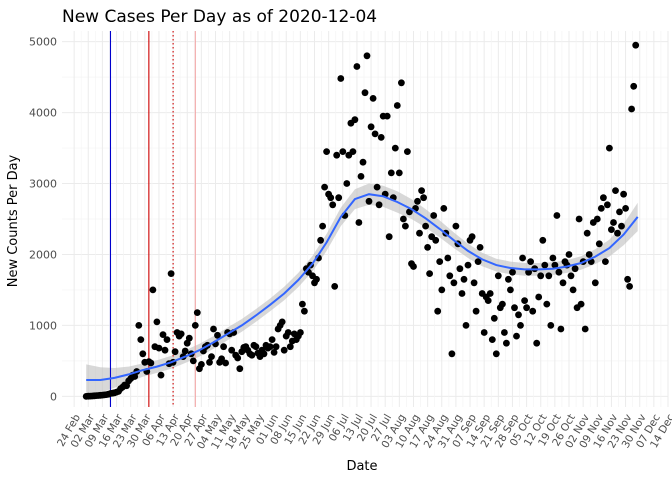 This screenshot has width=672, height=480. I want to click on y-tick-label: 3000, so click(43, 184).